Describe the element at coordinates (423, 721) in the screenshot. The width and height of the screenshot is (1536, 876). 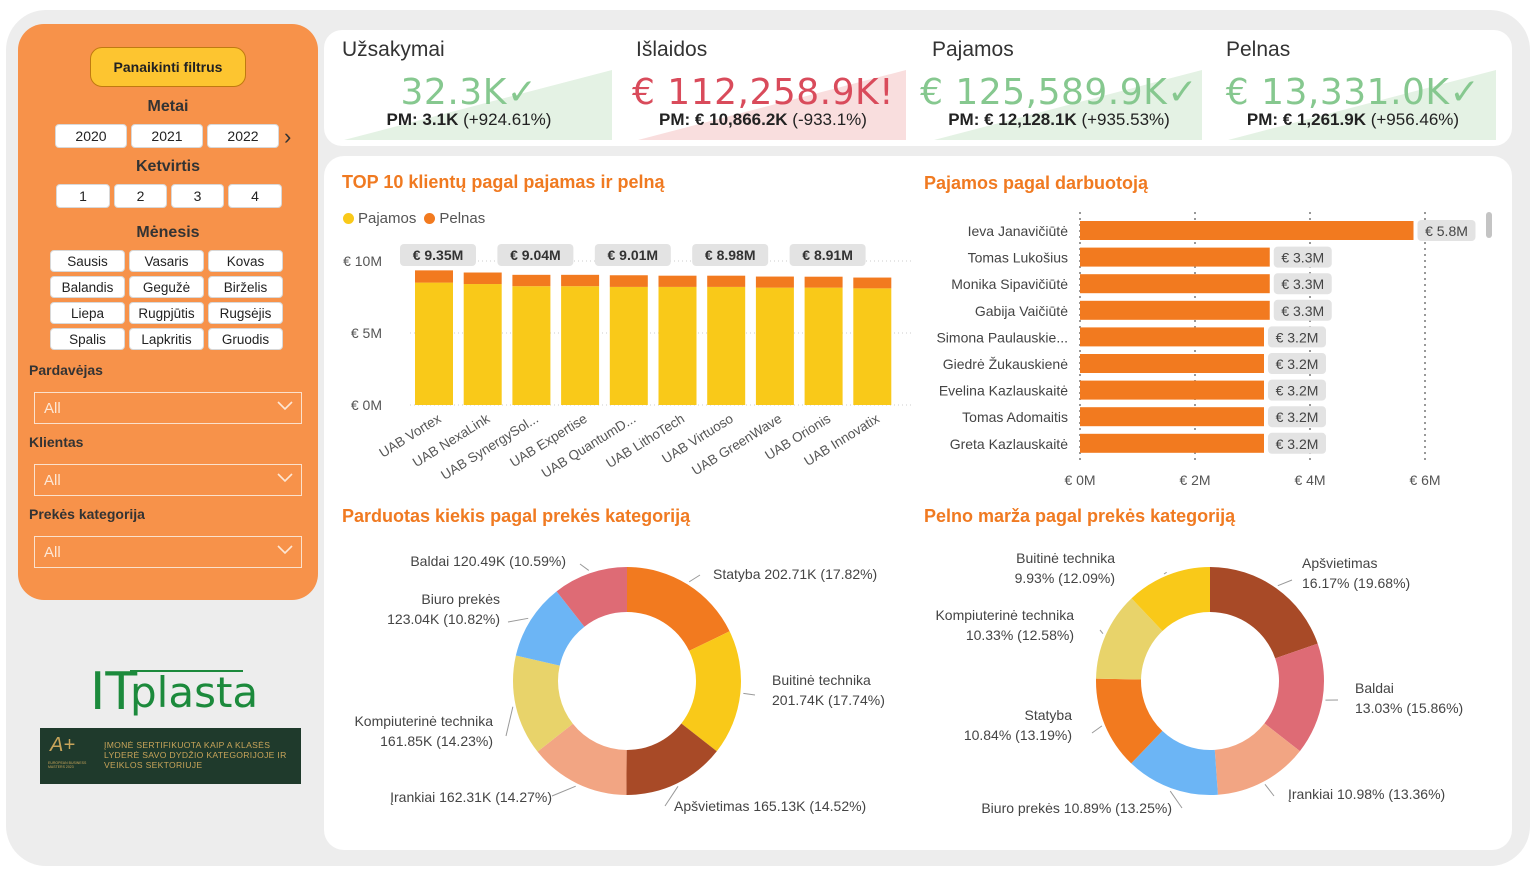
I see `slice-label-name: Kompiuterinė technika` at that location.